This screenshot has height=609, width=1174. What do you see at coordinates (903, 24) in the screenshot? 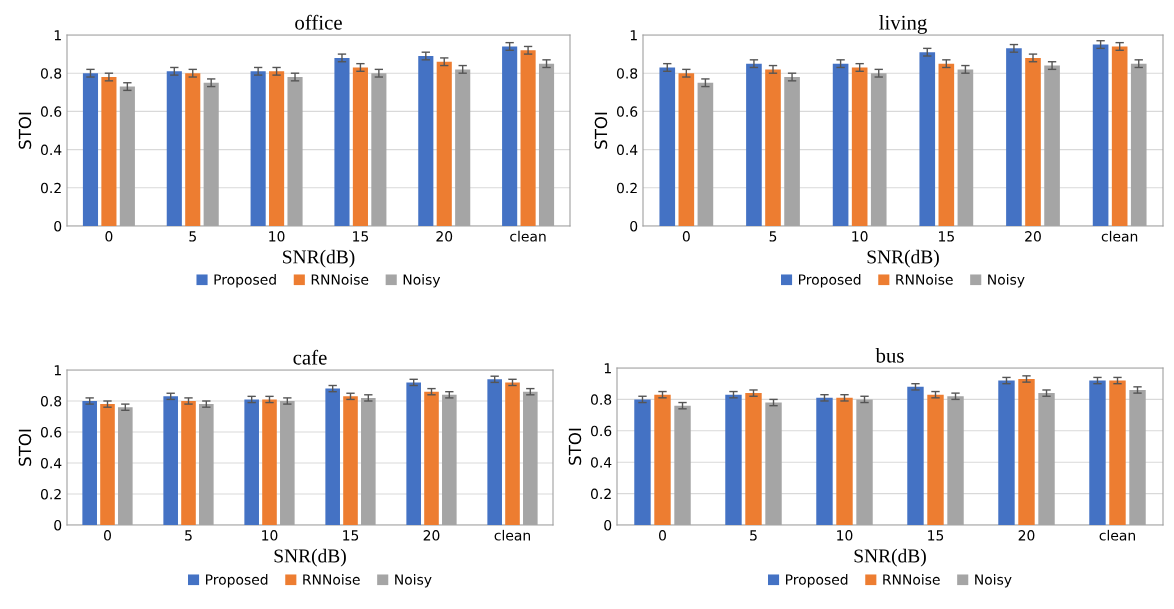
I see `chart-title: living` at bounding box center [903, 24].